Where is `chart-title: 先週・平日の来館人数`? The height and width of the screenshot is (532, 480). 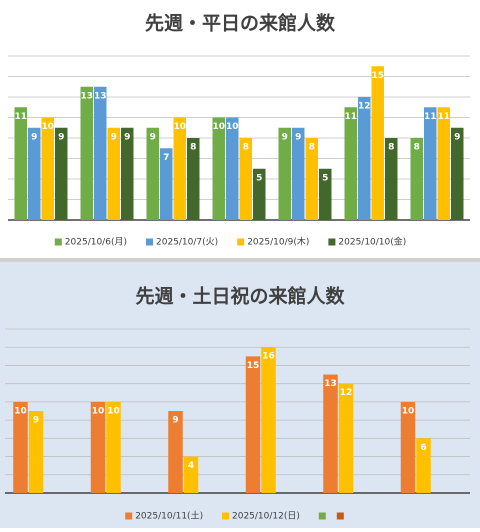 chart-title: 先週・平日の来館人数 is located at coordinates (240, 23).